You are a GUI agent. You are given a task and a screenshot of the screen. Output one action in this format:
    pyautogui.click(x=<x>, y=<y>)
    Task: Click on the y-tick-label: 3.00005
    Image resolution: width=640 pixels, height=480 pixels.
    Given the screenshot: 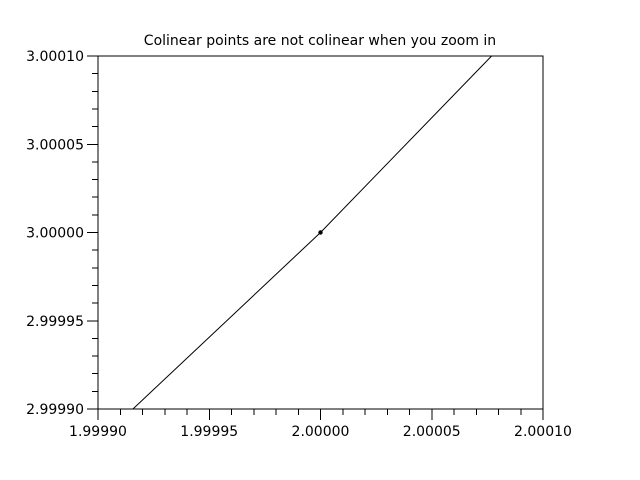 What is the action you would take?
    pyautogui.click(x=55, y=145)
    